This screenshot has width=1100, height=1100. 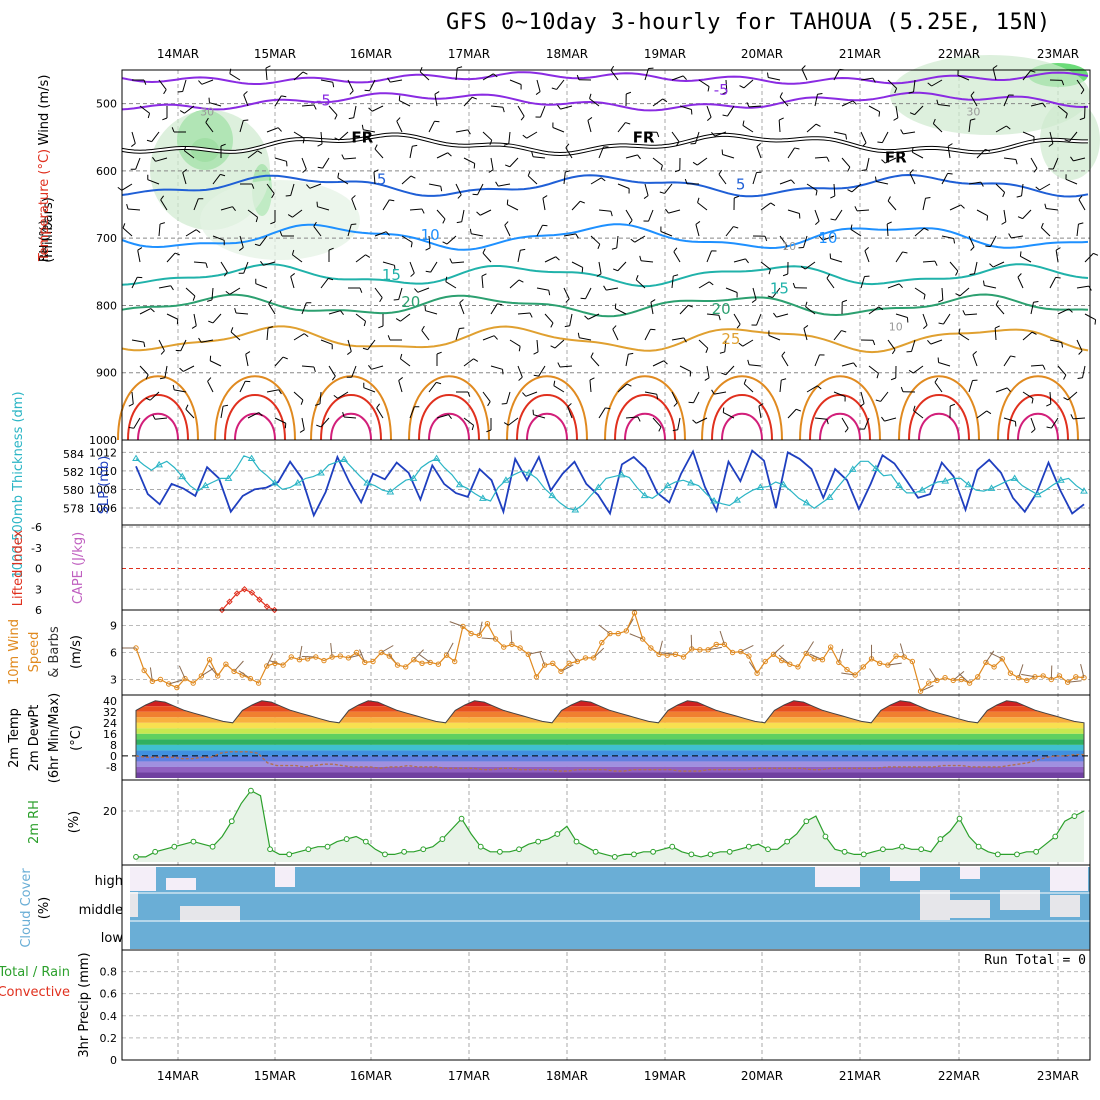 What do you see at coordinates (109, 881) in the screenshot?
I see `cloud-level-high: high` at bounding box center [109, 881].